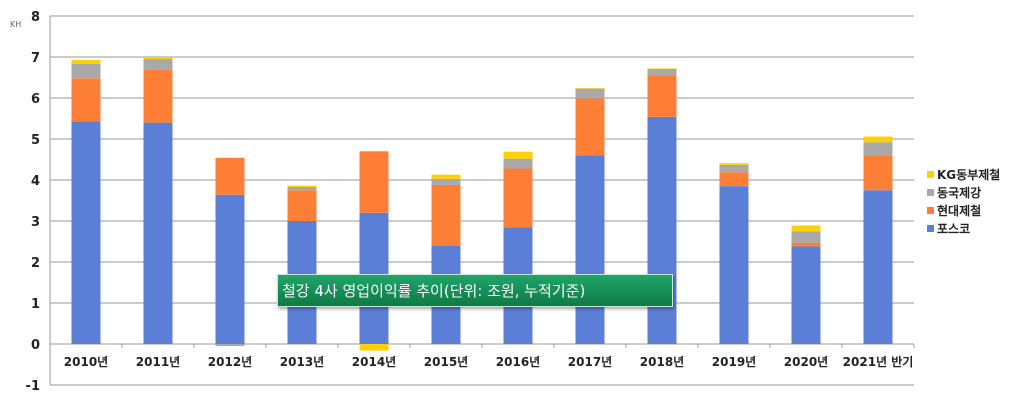  What do you see at coordinates (878, 361) in the screenshot?
I see `x-tick-label: 2021년 반기` at bounding box center [878, 361].